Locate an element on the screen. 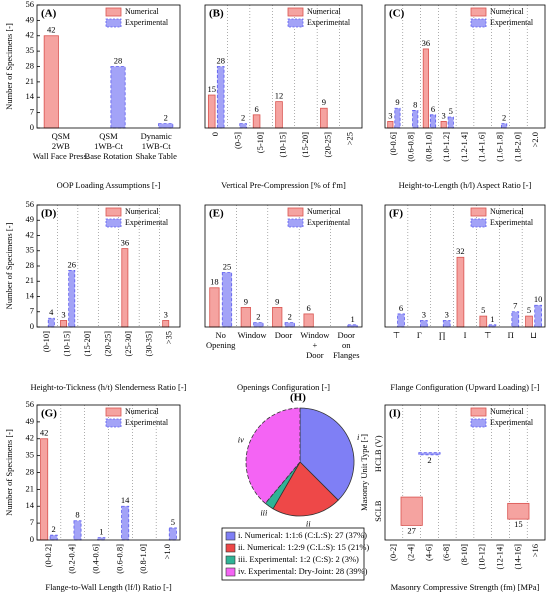  data-label: 10 is located at coordinates (538, 299).